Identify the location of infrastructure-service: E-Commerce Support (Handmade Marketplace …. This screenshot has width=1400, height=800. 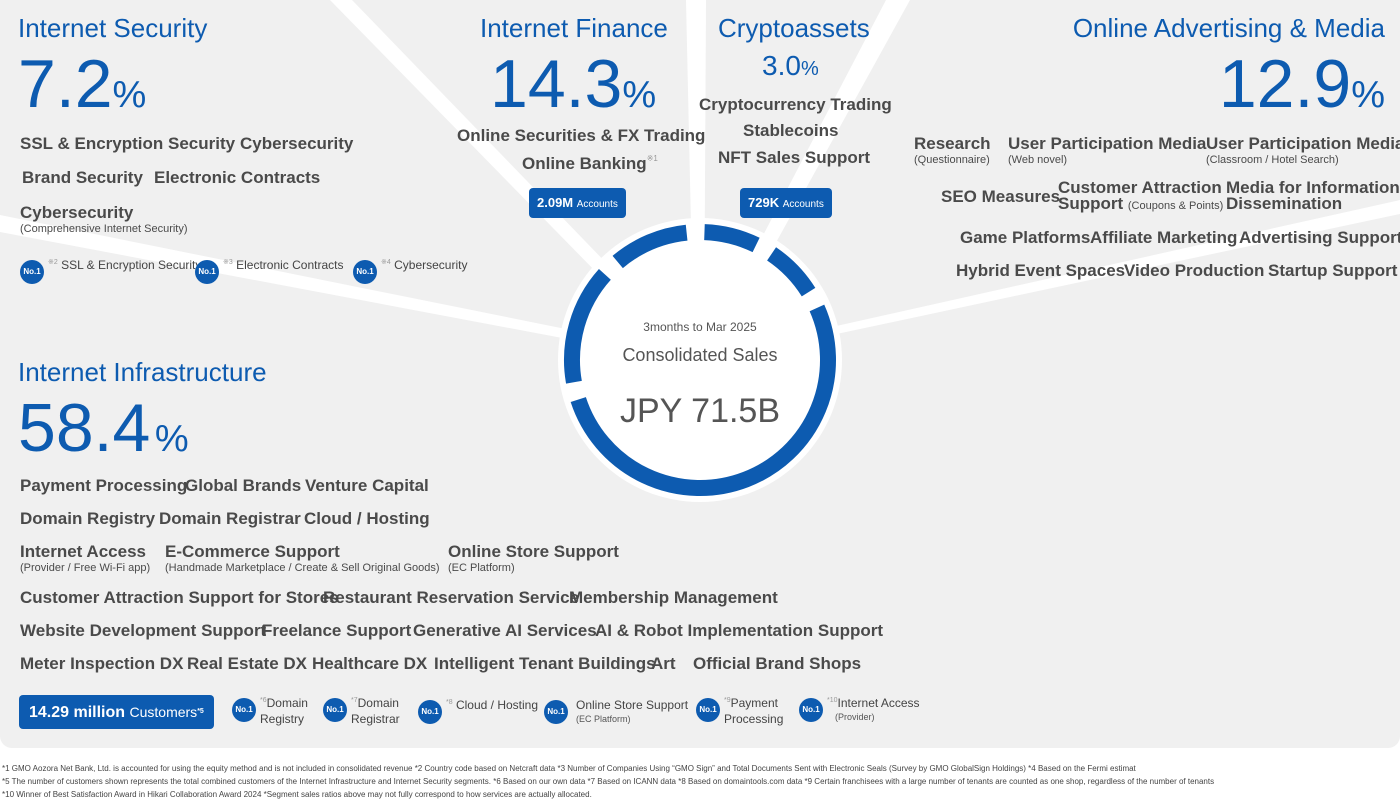
(302, 558).